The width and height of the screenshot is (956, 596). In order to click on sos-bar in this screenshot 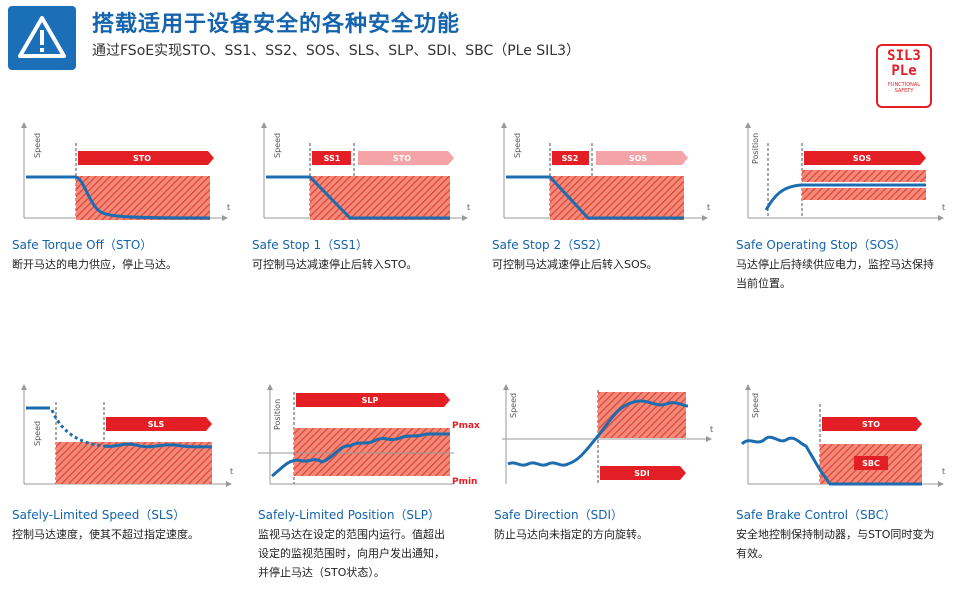, I will do `click(865, 158)`.